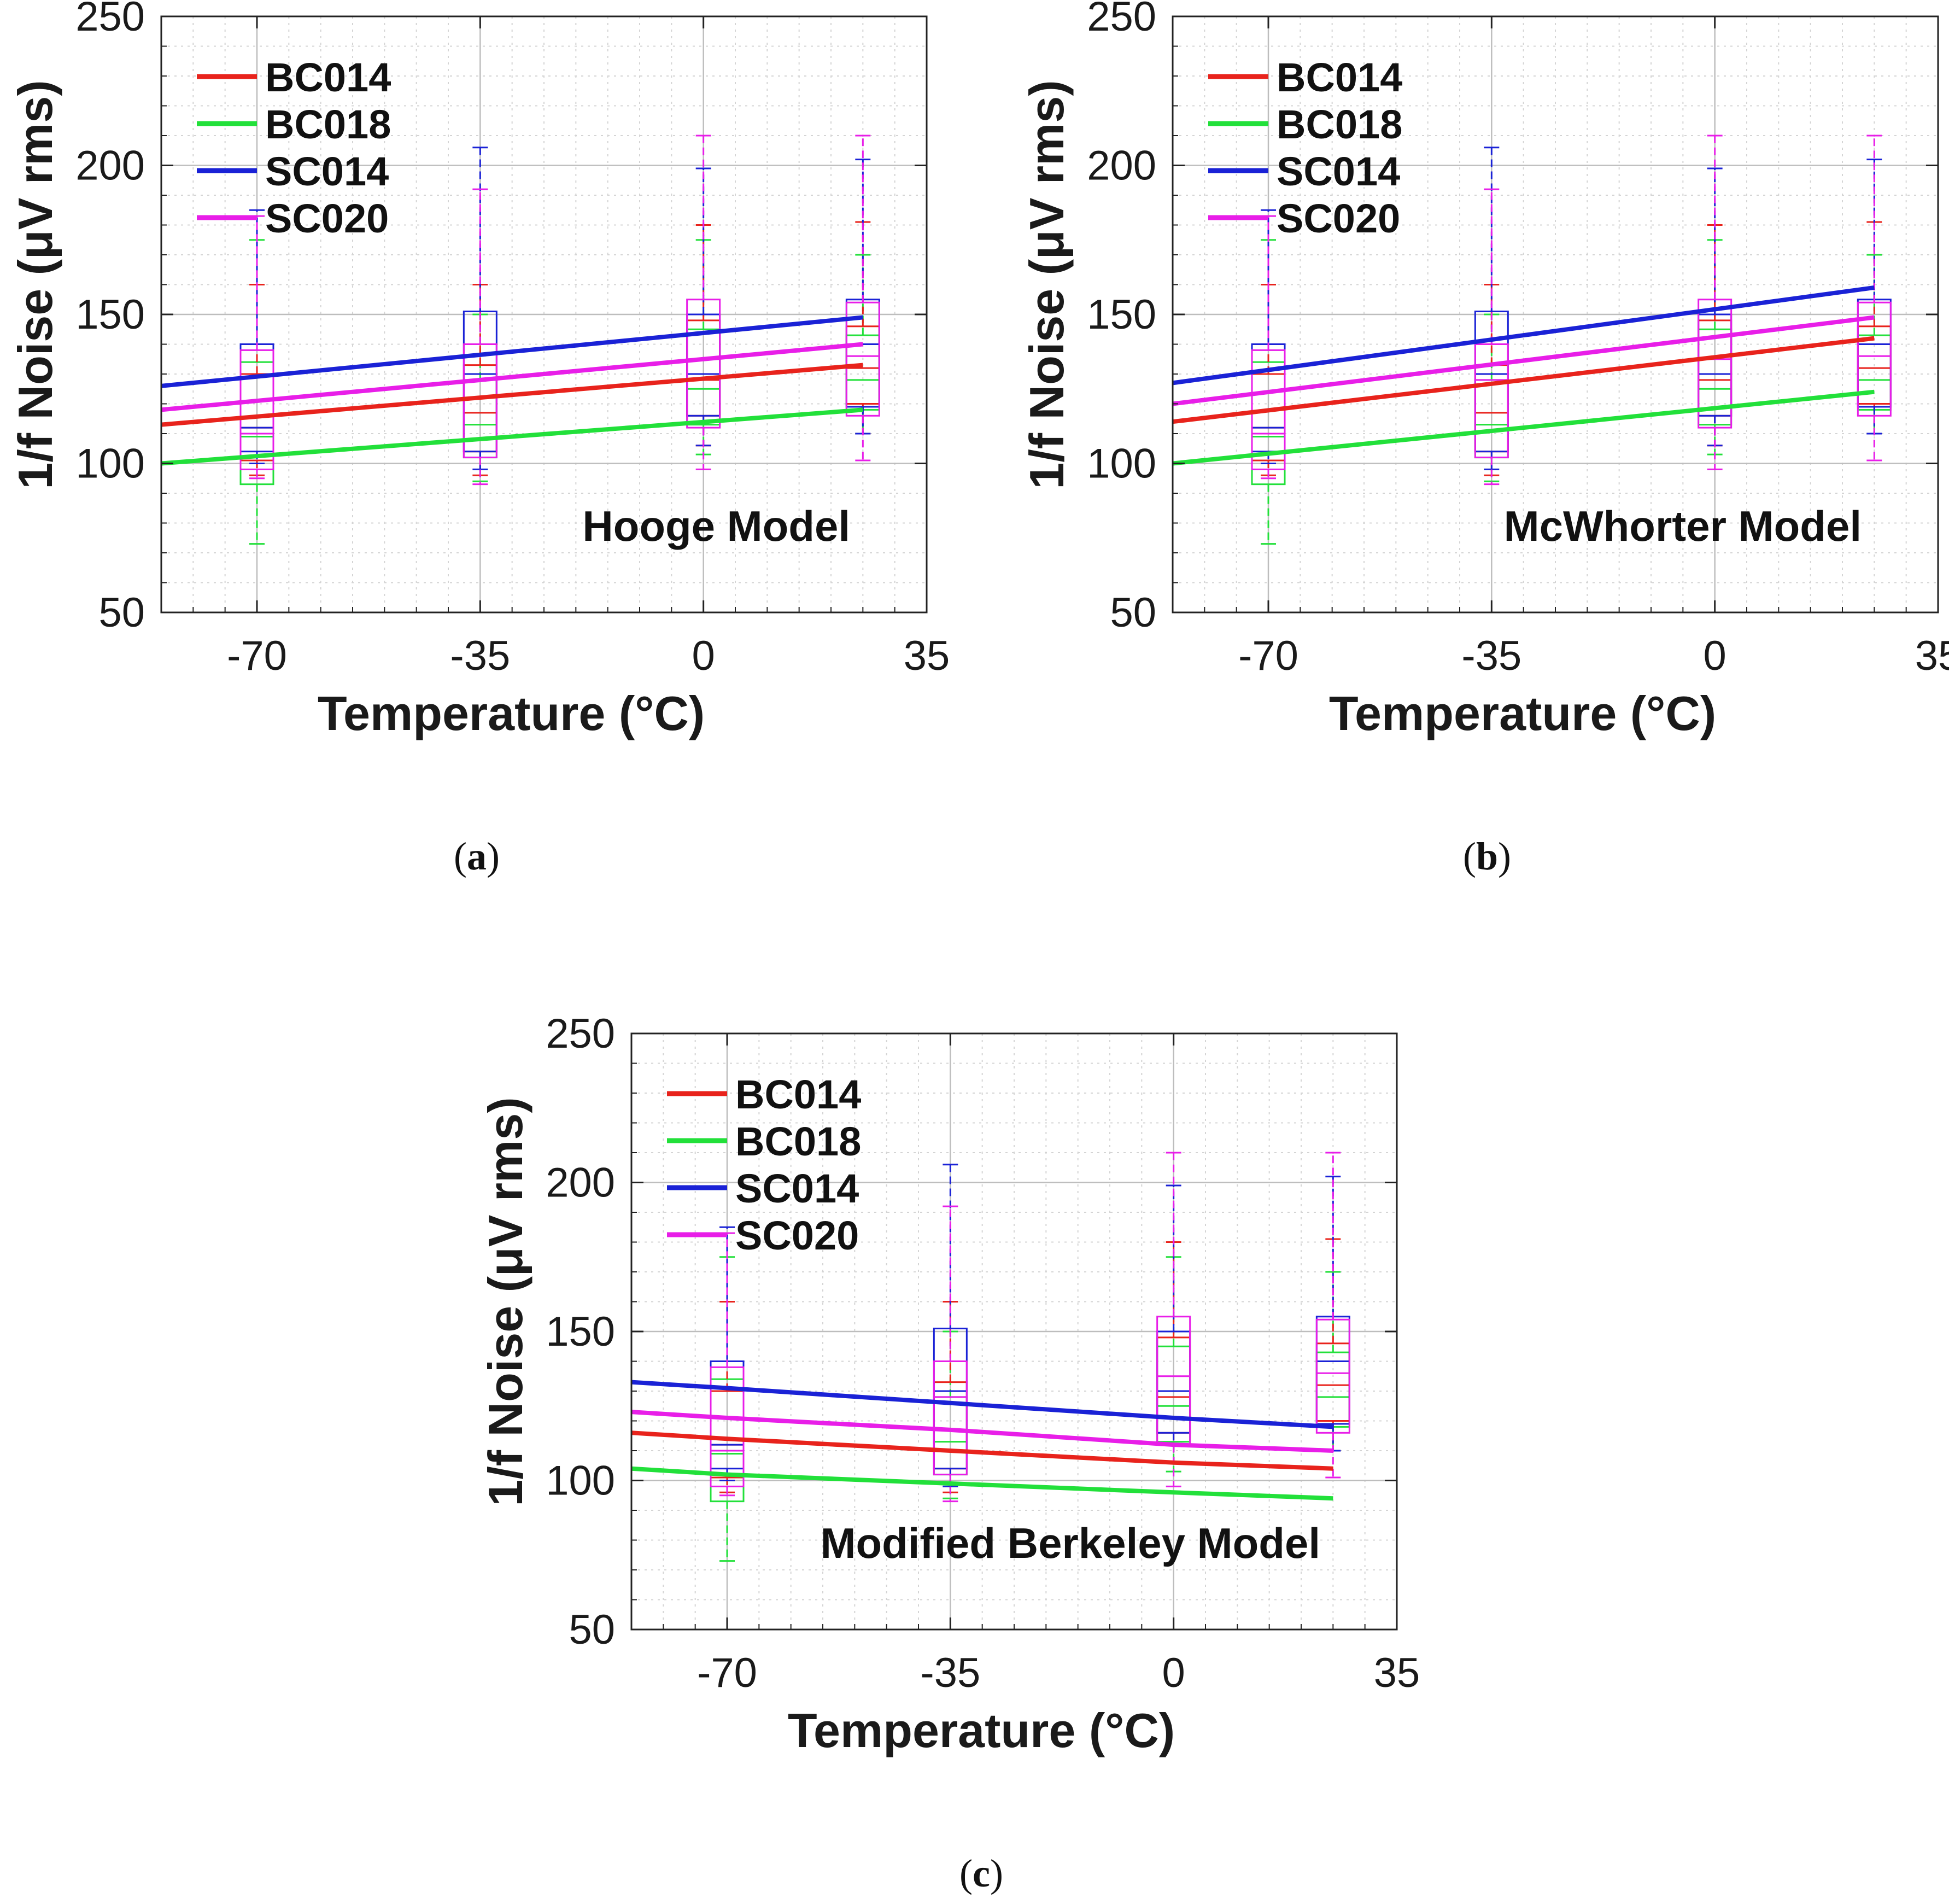 Image resolution: width=1949 pixels, height=1904 pixels. I want to click on panel-label-a: (a), so click(477, 856).